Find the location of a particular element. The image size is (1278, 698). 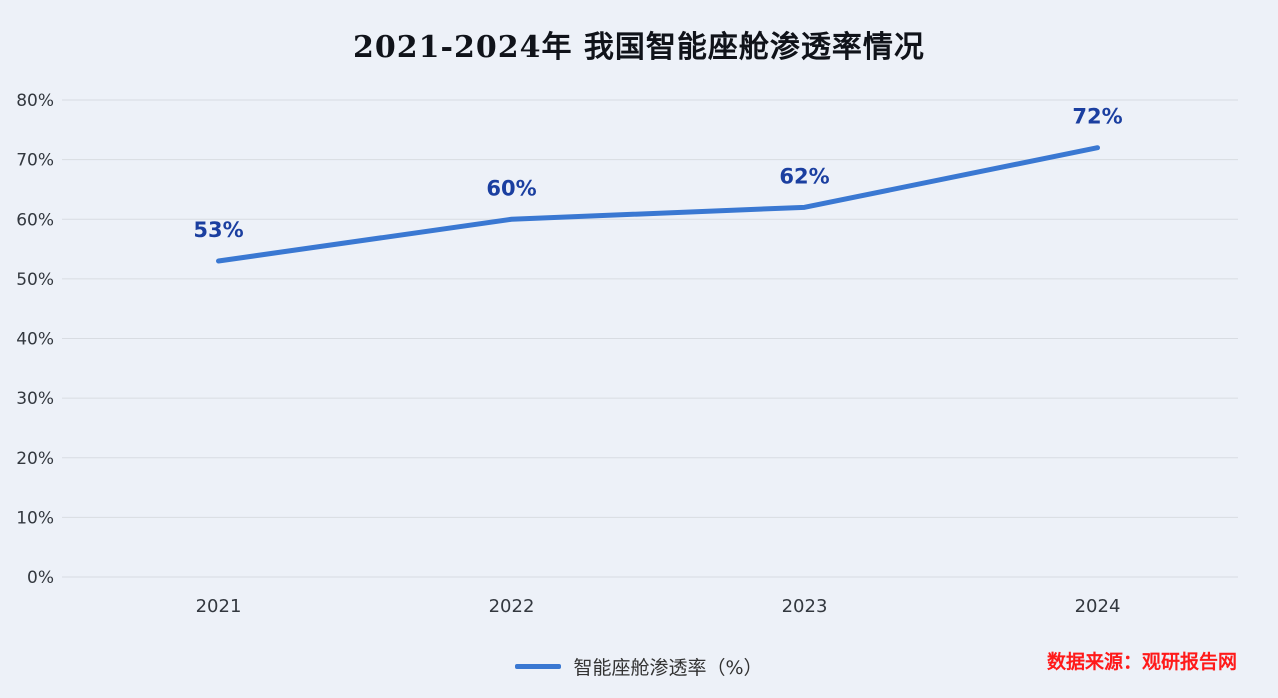

data-label: 53% is located at coordinates (218, 230).